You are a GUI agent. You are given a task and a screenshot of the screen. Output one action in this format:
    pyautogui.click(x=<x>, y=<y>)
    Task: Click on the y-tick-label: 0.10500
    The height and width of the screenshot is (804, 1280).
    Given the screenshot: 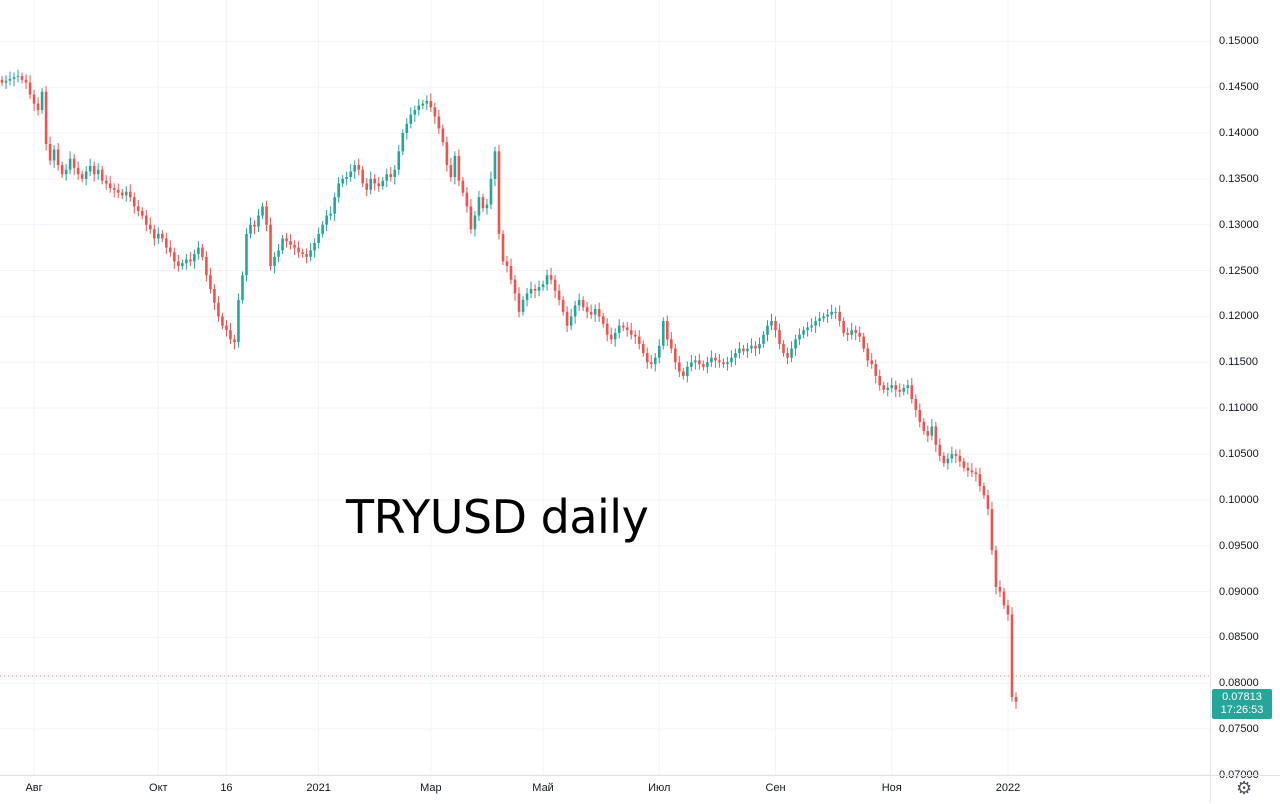 What is the action you would take?
    pyautogui.click(x=1239, y=453)
    